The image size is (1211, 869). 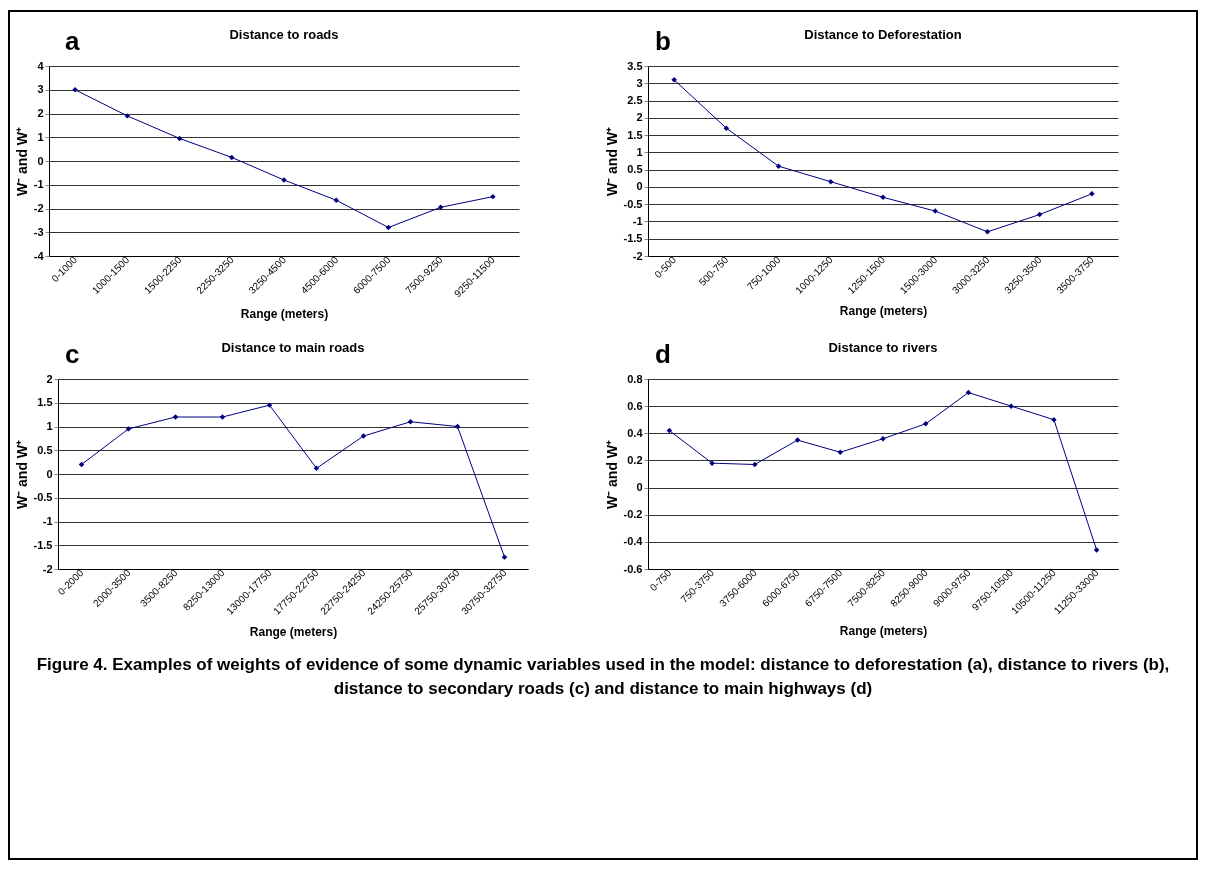 What do you see at coordinates (38, 231) in the screenshot?
I see `y-tick-label: -3` at bounding box center [38, 231].